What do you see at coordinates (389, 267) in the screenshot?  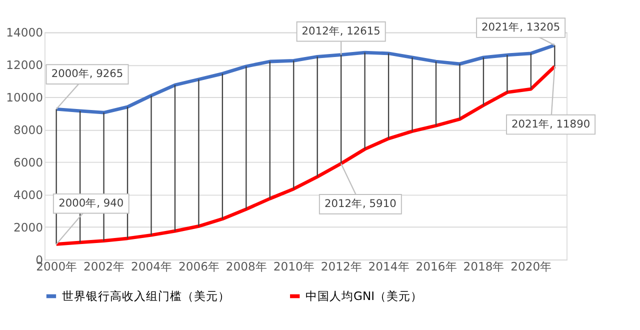 I see `x-tick-label: 2014年` at bounding box center [389, 267].